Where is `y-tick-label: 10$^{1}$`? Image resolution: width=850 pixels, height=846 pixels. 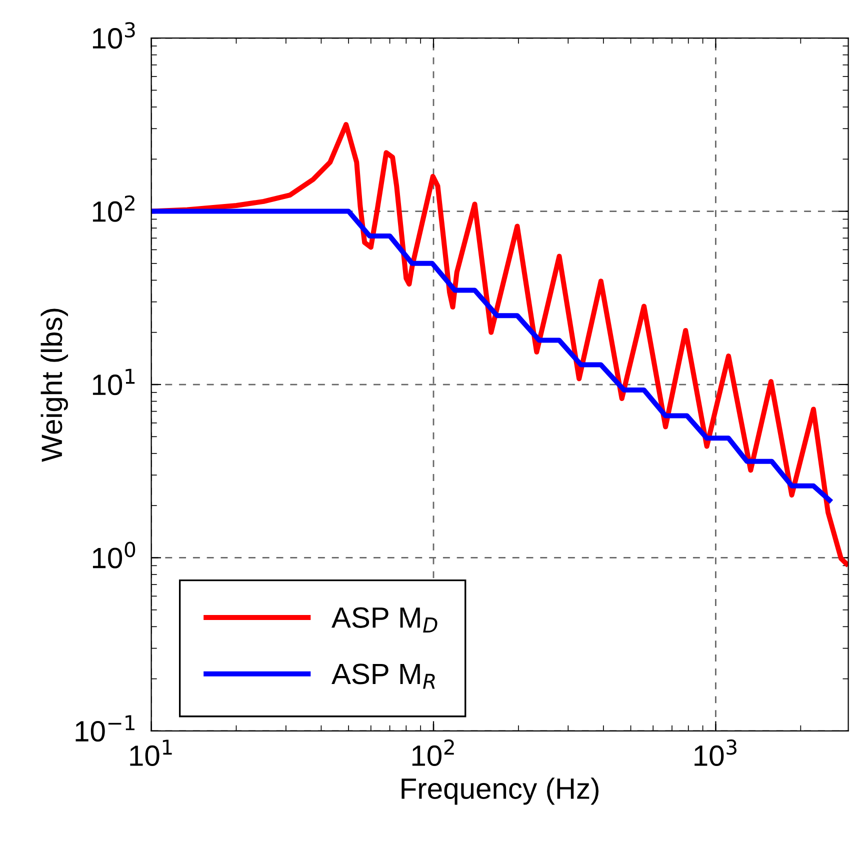
y-tick-label: 10$^{1}$ is located at coordinates (113, 382).